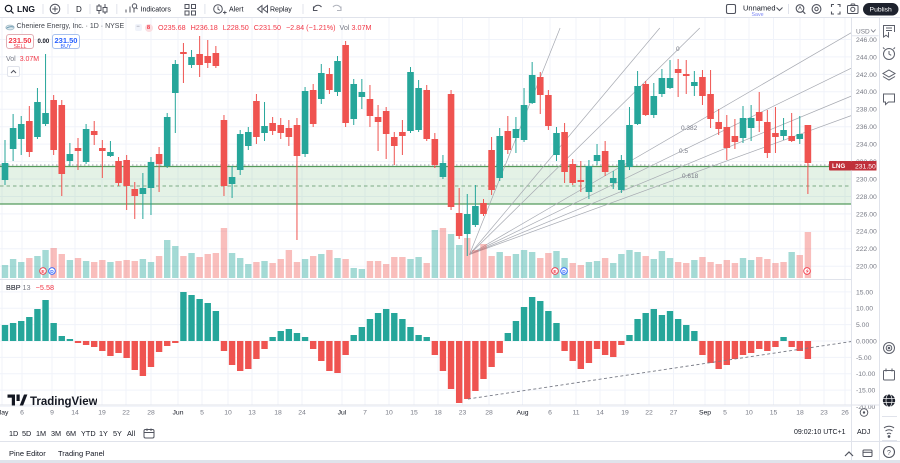 This screenshot has width=900, height=463. Describe the element at coordinates (759, 8) in the screenshot. I see `svg-text: Unnamed` at that location.